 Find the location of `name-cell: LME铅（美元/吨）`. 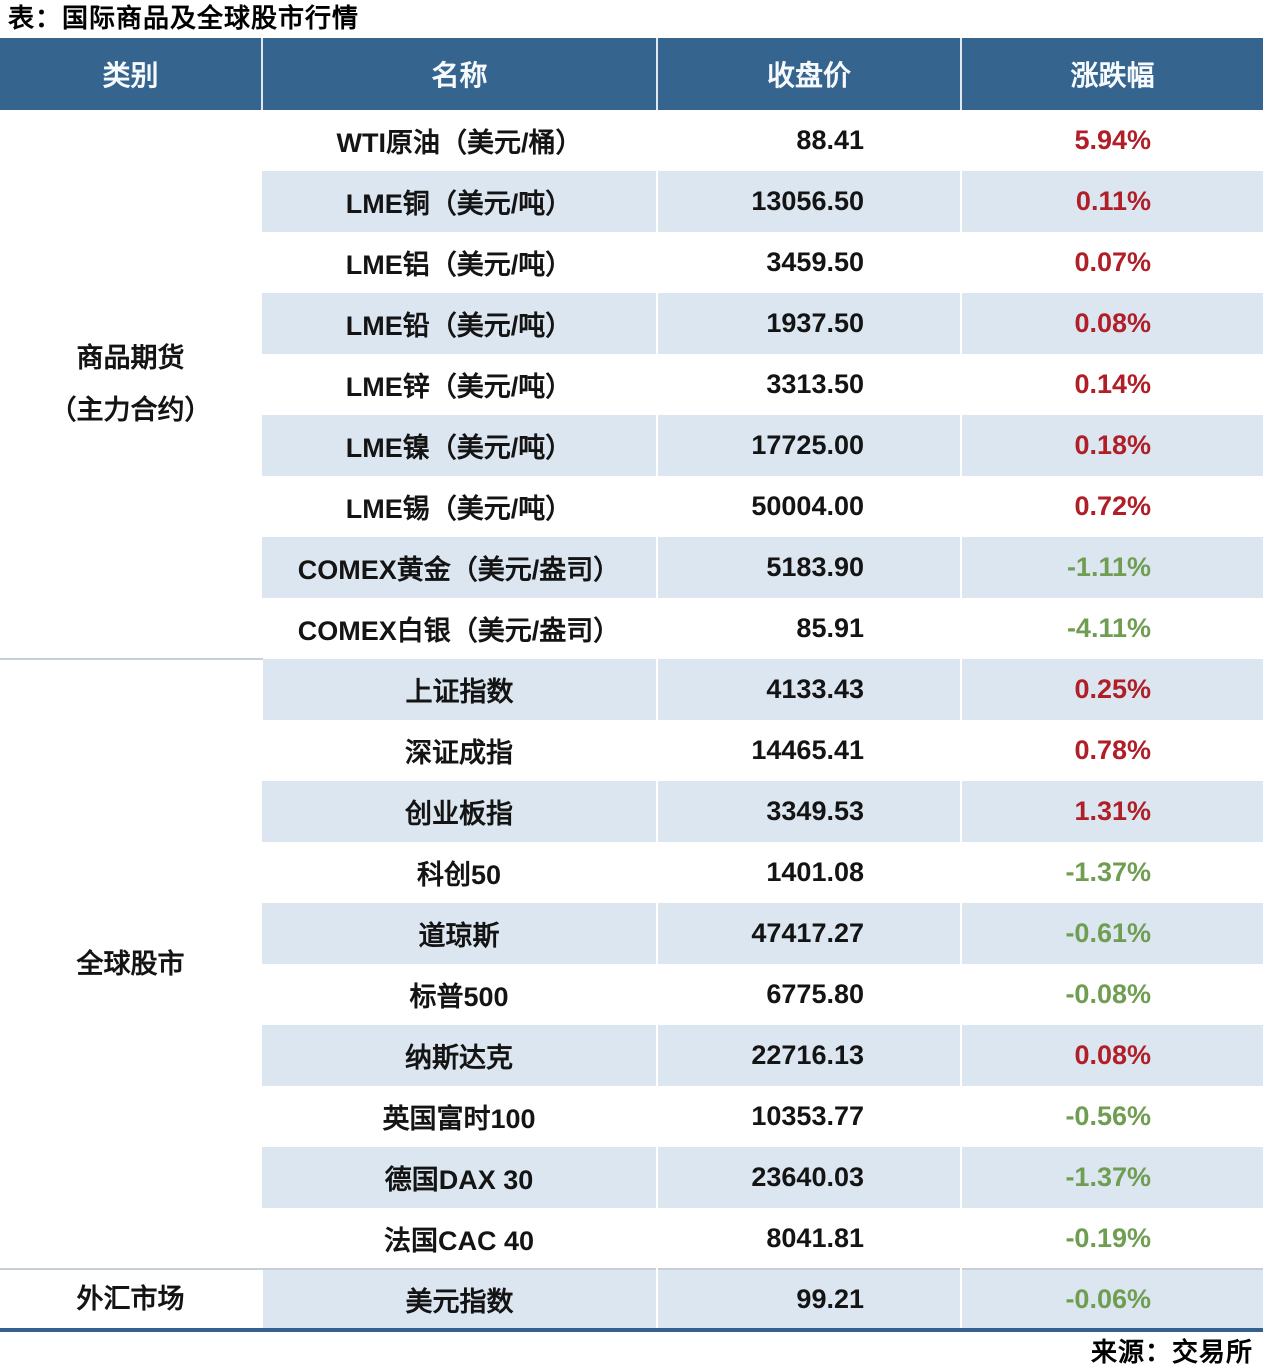

name-cell: LME铅（美元/吨） is located at coordinates (459, 323).